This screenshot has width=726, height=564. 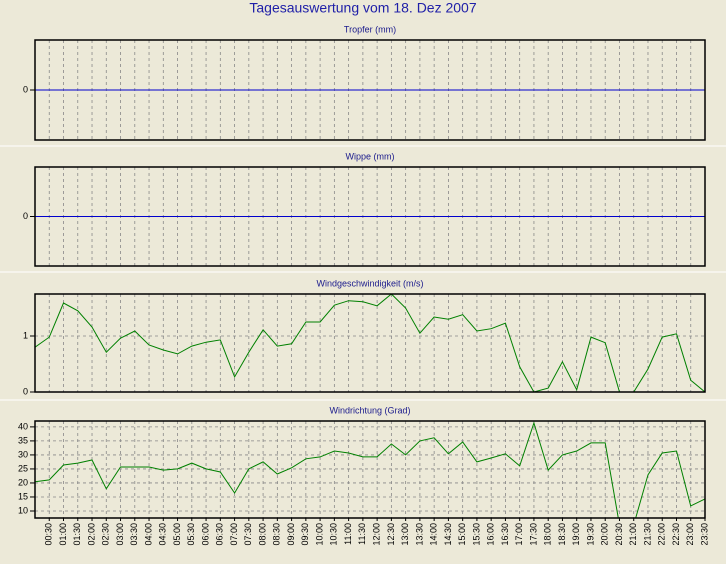 I want to click on x-tick-label: 16:00, so click(x=491, y=534).